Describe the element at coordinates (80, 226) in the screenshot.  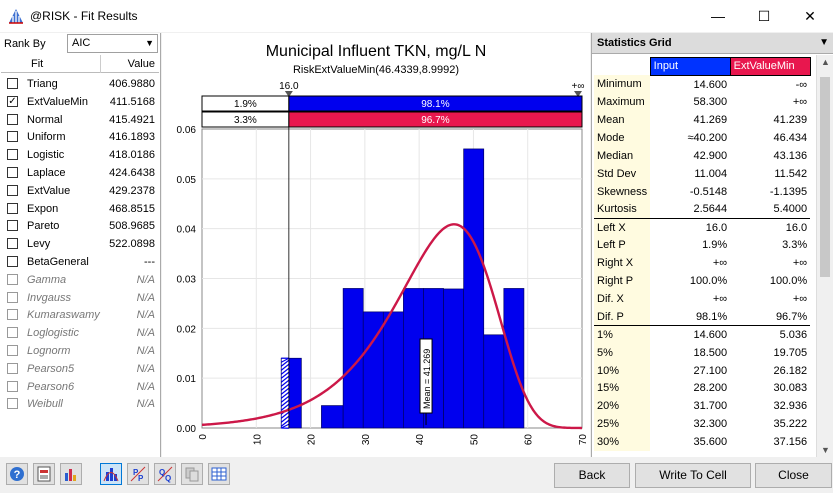
I see `fit-row: Pareto 508.9685` at that location.